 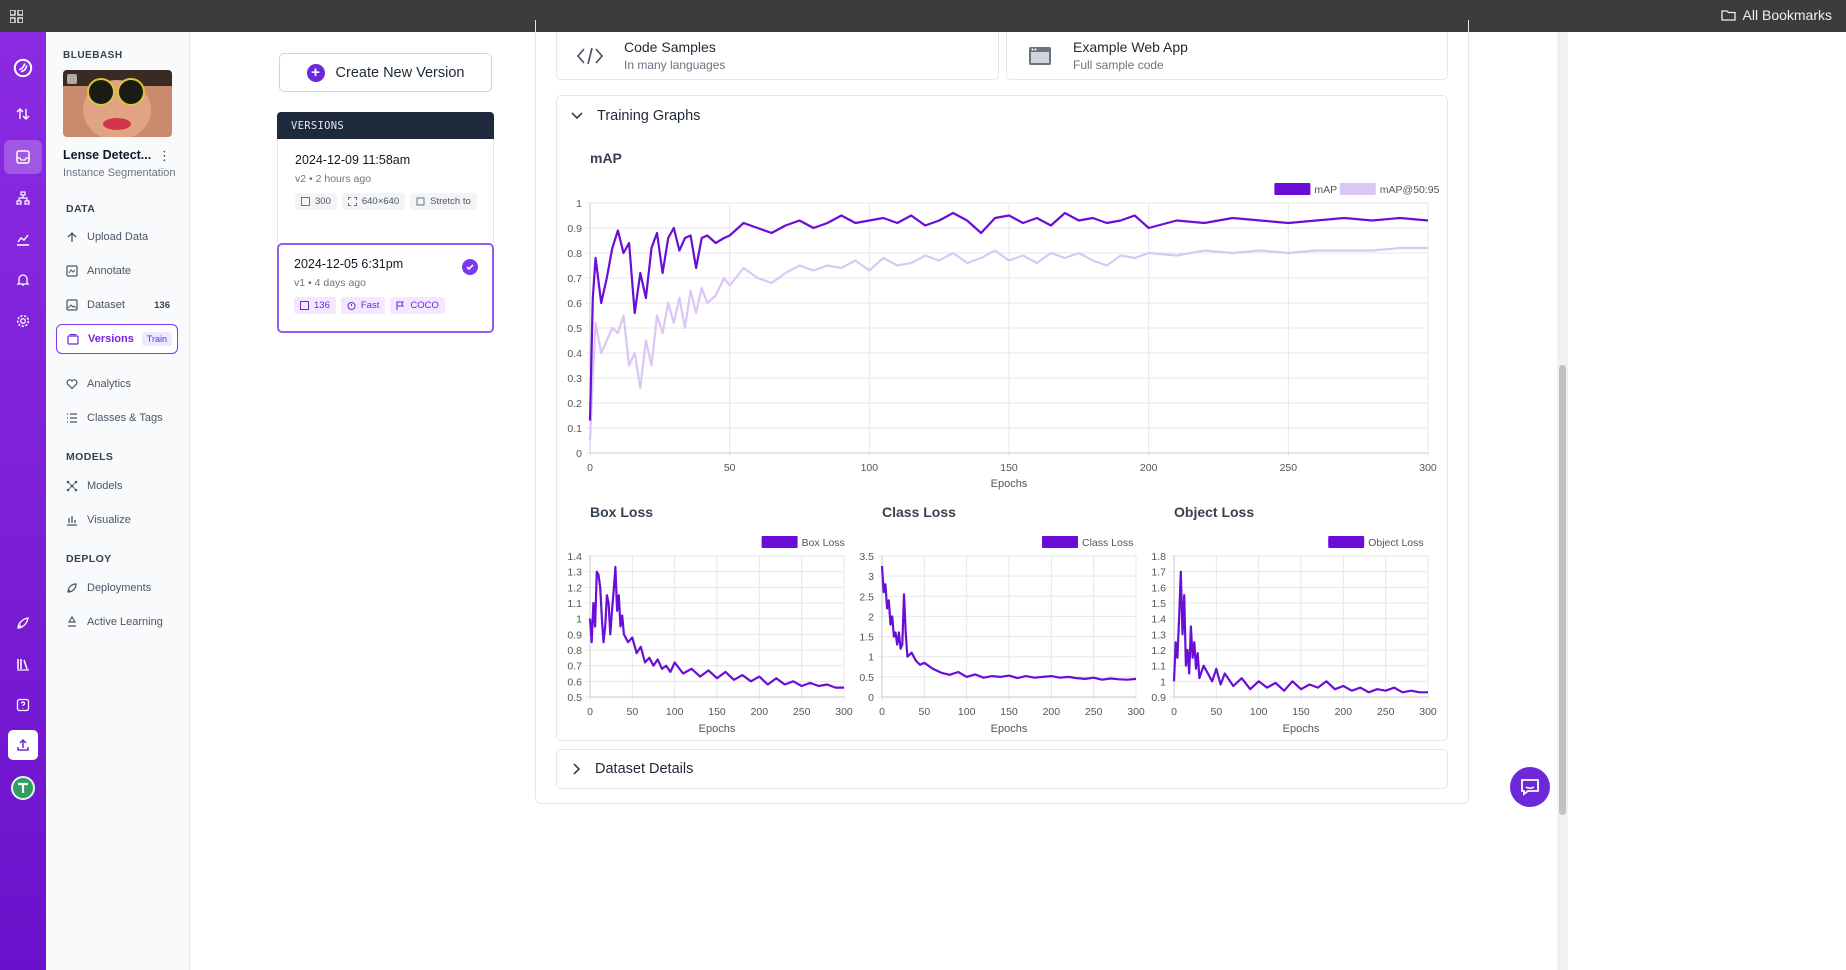 I want to click on support-chat-button, so click(x=1530, y=787).